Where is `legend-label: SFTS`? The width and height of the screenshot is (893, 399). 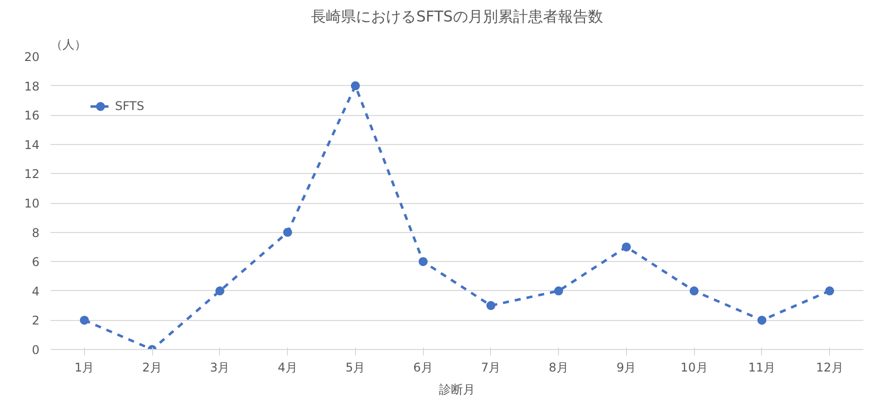
legend-label: SFTS is located at coordinates (129, 106).